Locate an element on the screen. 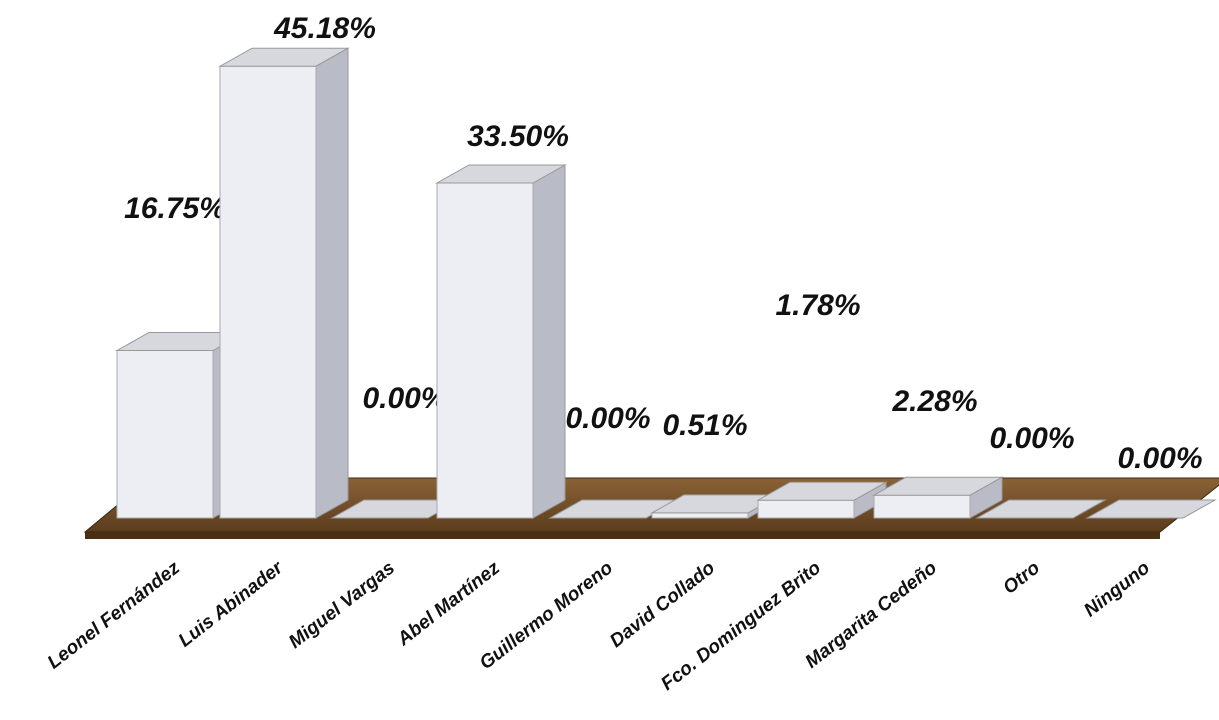 Image resolution: width=1219 pixels, height=720 pixels. category-label: David Collado is located at coordinates (662, 604).